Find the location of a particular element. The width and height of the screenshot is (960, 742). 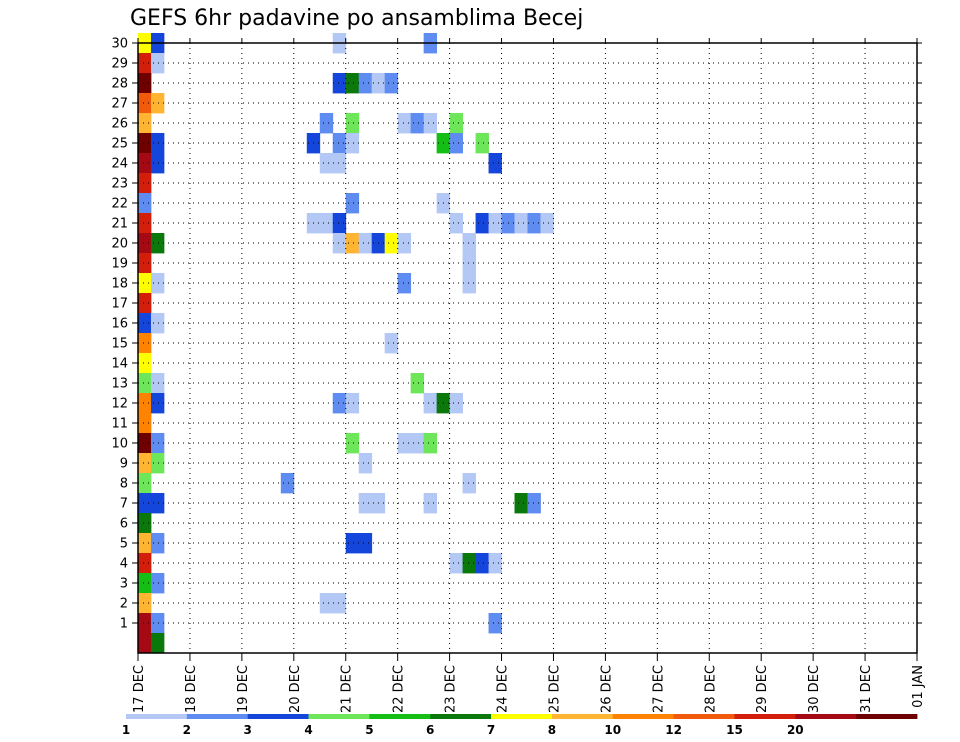

y-tick-label: 4 is located at coordinates (124, 564).